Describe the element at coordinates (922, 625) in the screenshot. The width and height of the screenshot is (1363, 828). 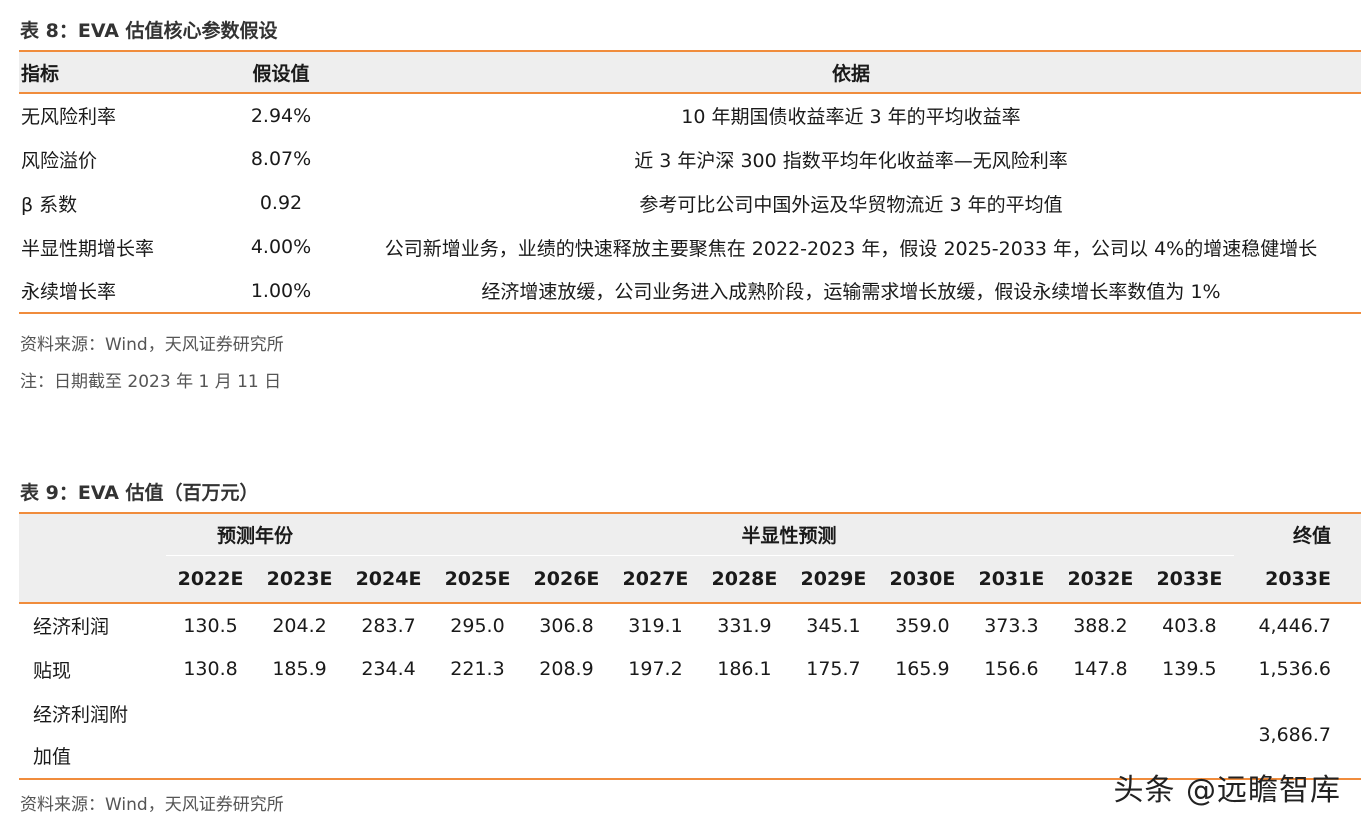
I see `cell-value: 359.0` at that location.